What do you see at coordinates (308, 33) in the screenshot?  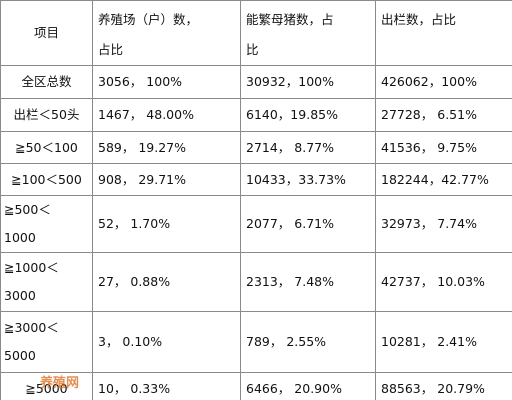 I see `header-cell: 能繁母猪数，占 比` at bounding box center [308, 33].